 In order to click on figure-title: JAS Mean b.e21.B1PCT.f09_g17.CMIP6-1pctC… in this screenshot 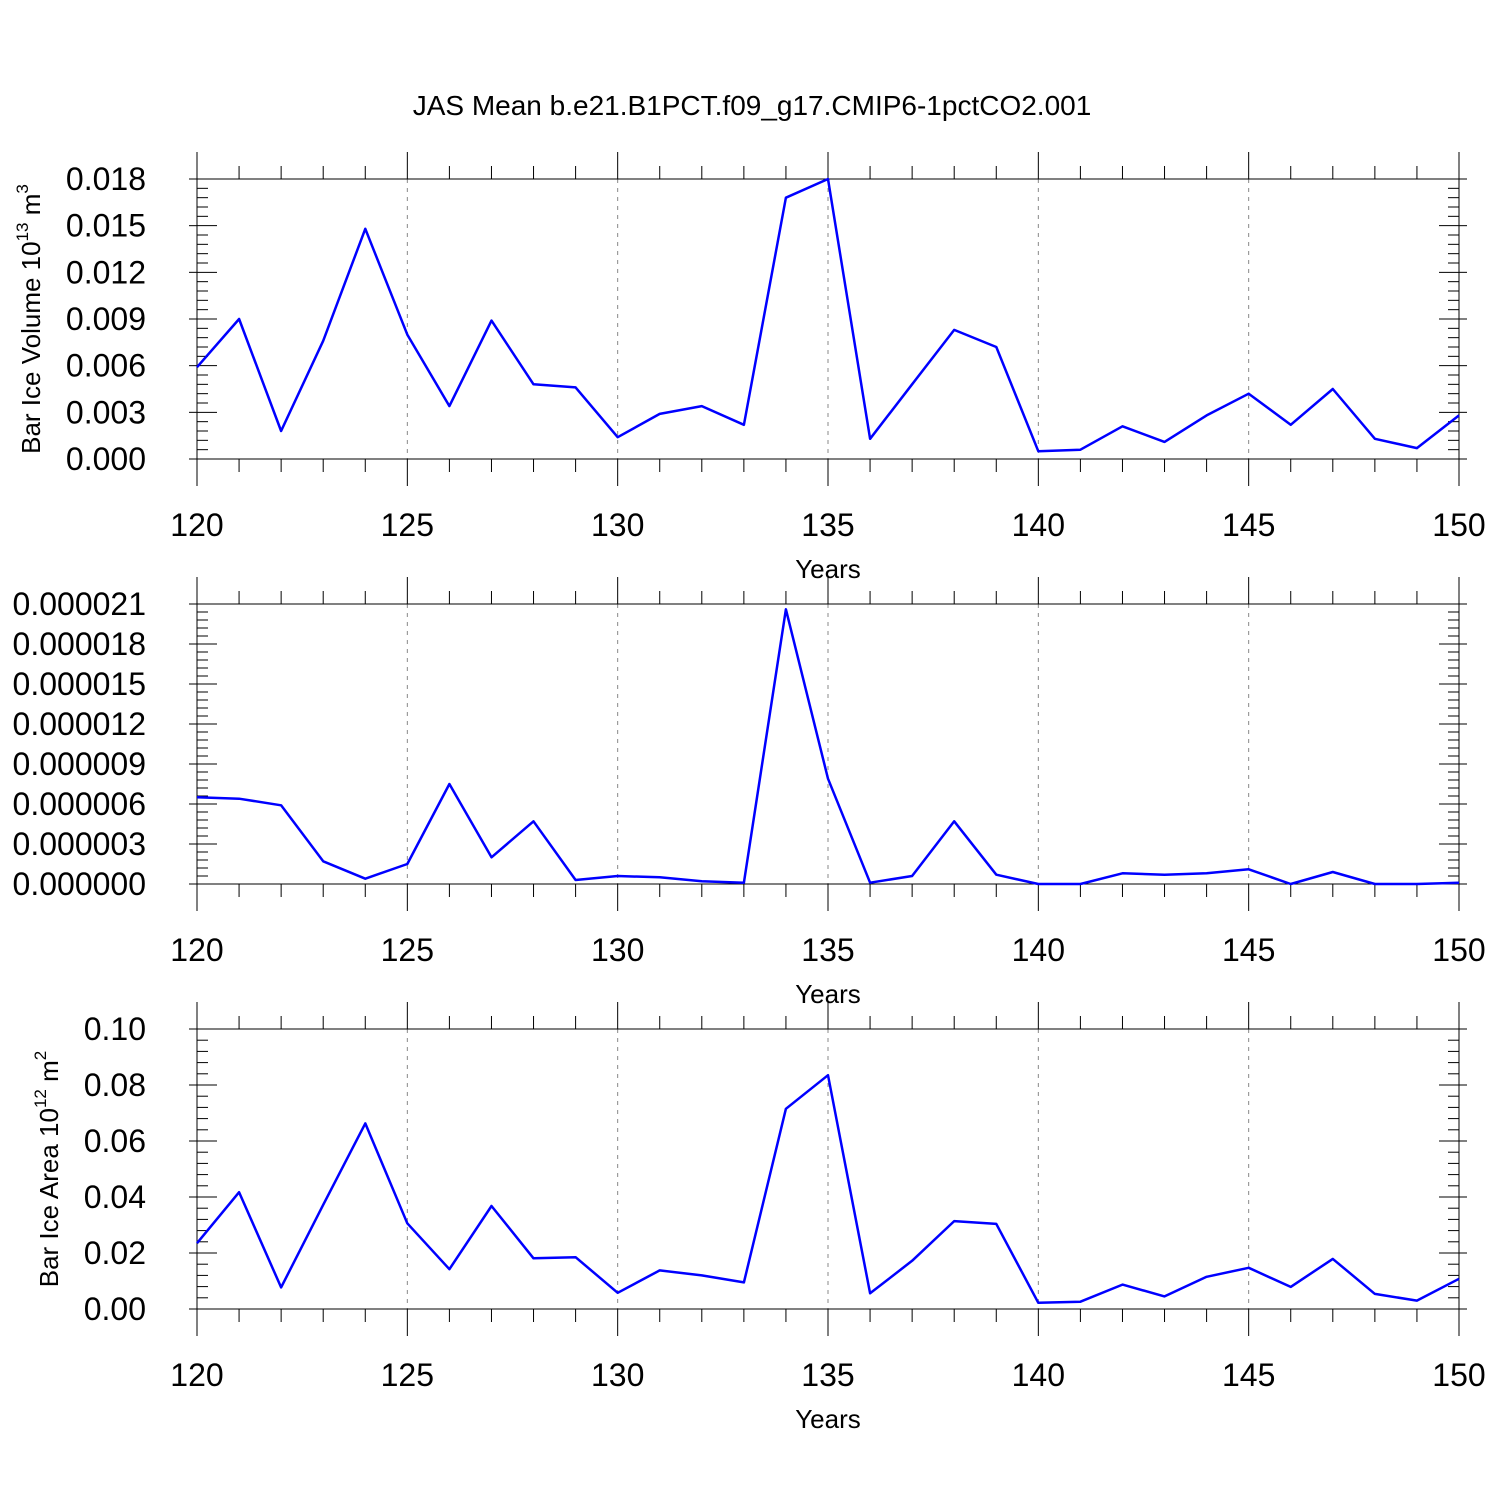, I will do `click(752, 105)`.